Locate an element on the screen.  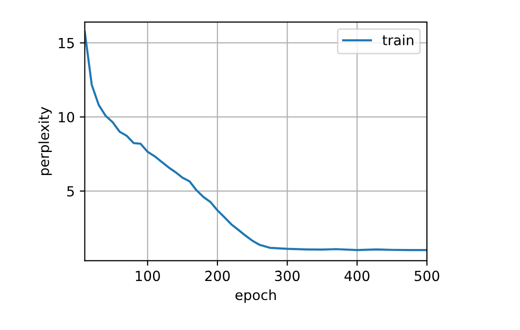
x-tick-label: 300 is located at coordinates (287, 276).